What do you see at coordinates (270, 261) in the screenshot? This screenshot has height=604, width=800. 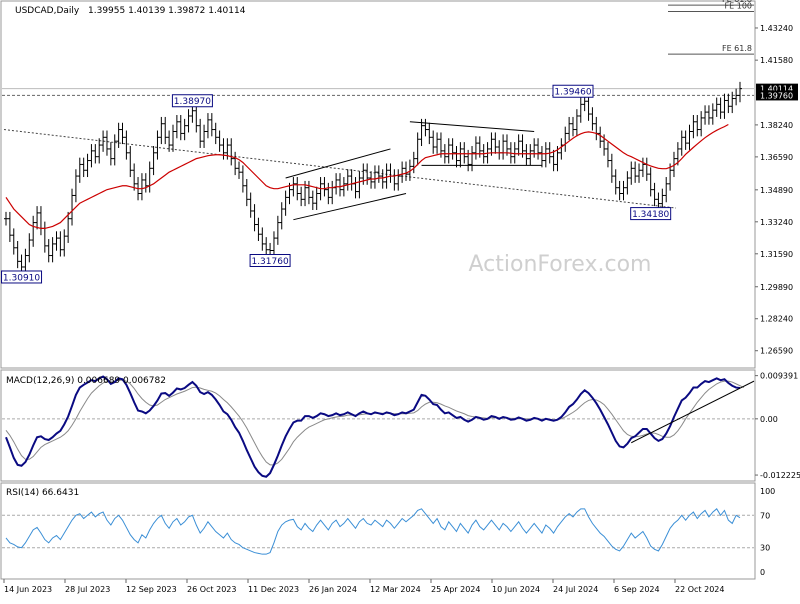 I see `swing-label: 1.31760` at bounding box center [270, 261].